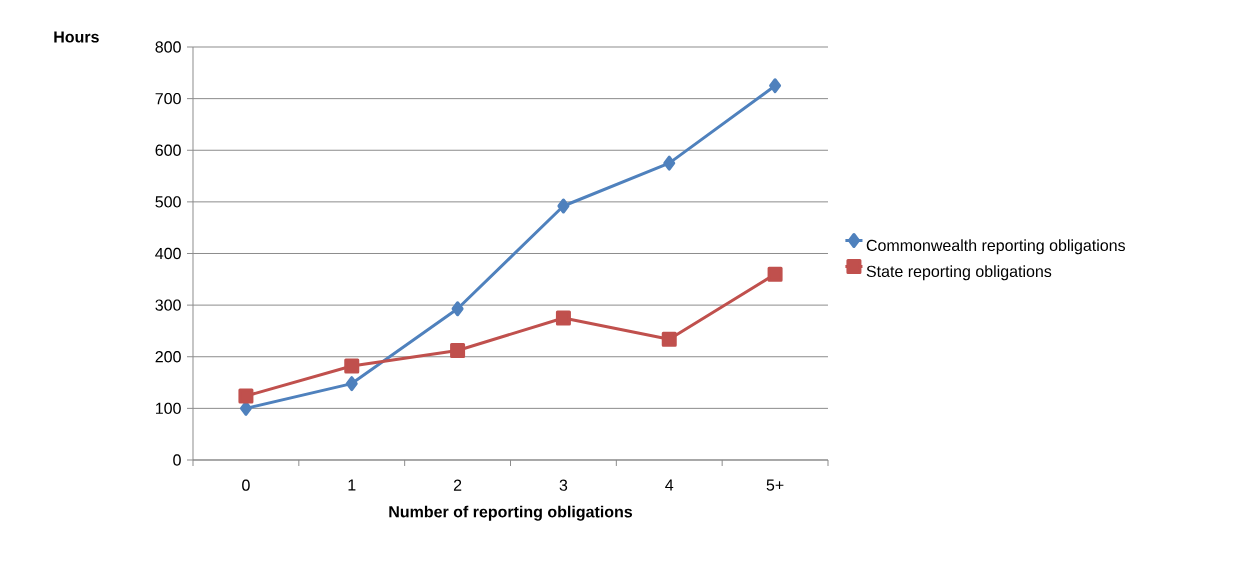 The height and width of the screenshot is (581, 1254). What do you see at coordinates (563, 485) in the screenshot?
I see `x-tick-label: 3` at bounding box center [563, 485].